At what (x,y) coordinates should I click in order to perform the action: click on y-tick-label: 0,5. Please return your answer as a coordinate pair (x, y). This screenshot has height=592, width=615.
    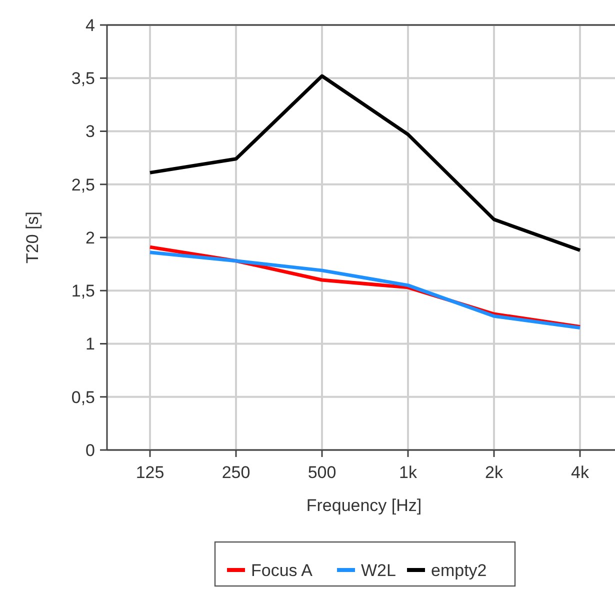
    Looking at the image, I should click on (83, 397).